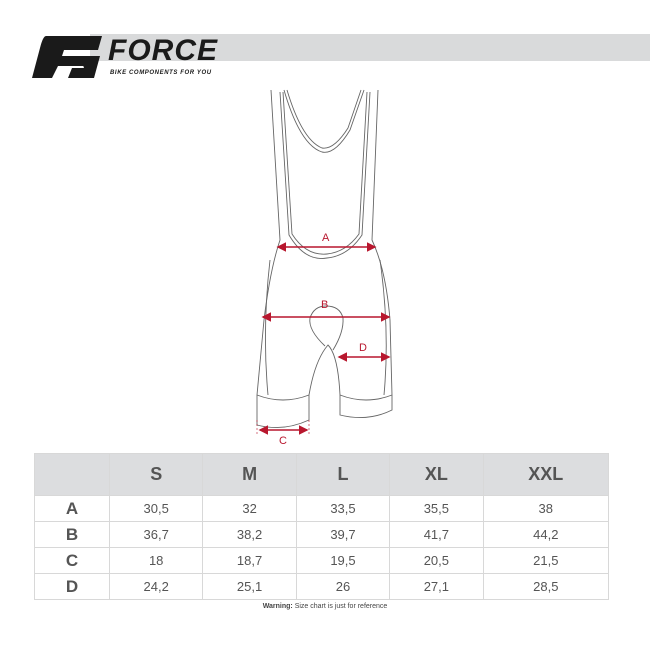 Image resolution: width=650 pixels, height=650 pixels. I want to click on table-cell: 39,7, so click(343, 534).